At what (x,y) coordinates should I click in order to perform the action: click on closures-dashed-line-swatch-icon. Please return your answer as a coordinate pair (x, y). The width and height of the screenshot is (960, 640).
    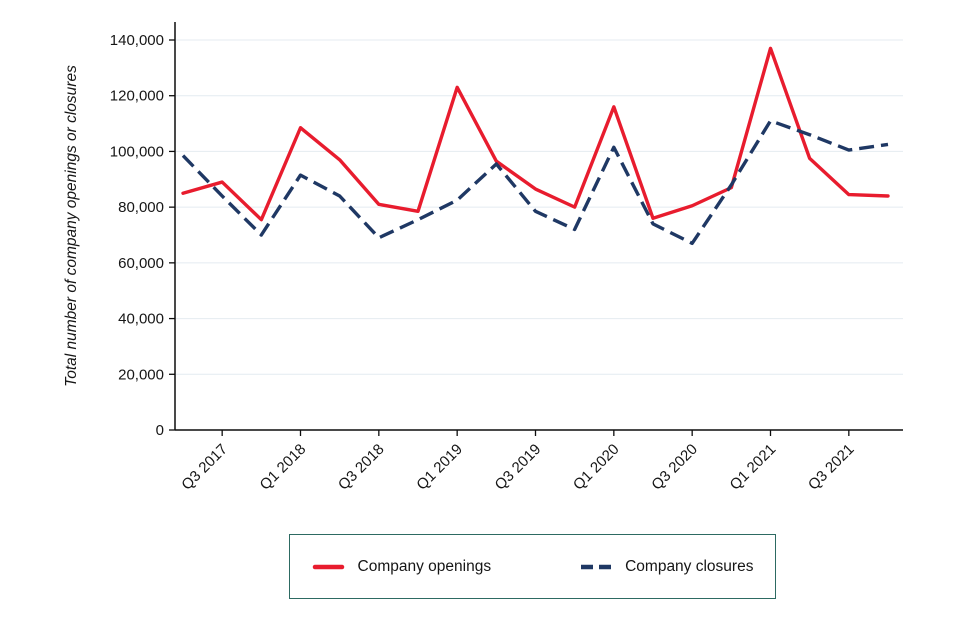
    Looking at the image, I should click on (596, 566).